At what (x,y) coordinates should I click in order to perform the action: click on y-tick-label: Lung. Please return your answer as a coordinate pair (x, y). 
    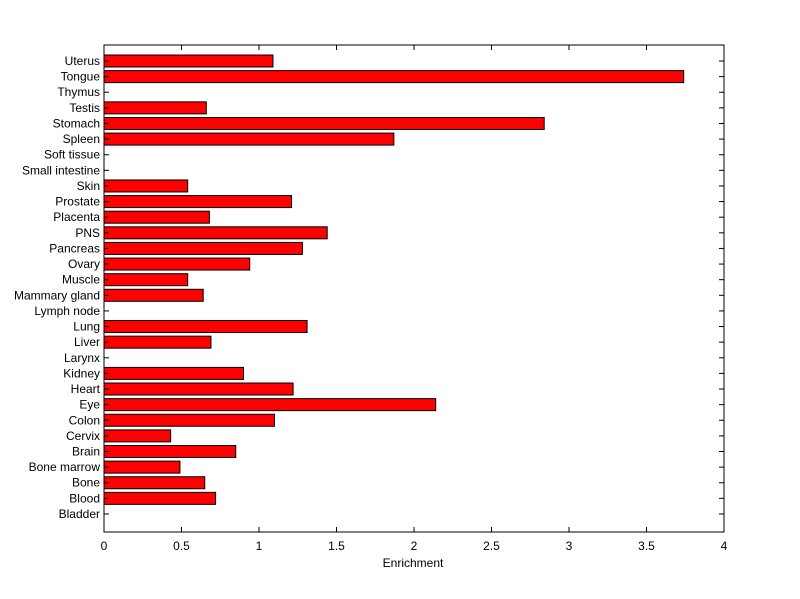
    Looking at the image, I should click on (86, 327).